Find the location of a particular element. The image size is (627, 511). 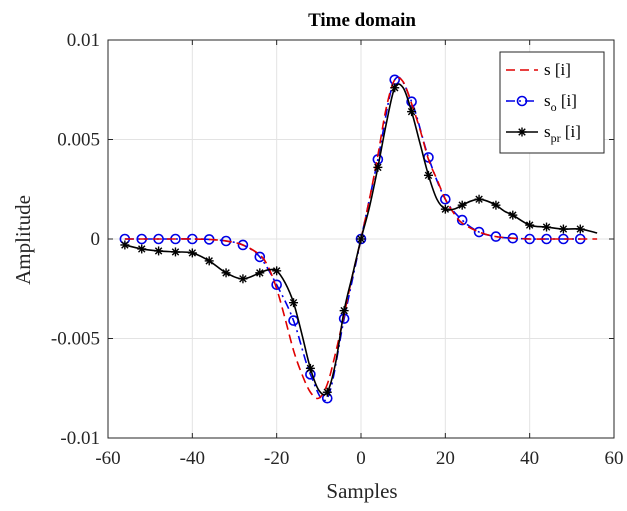

y-tick-label: -0.01 is located at coordinates (80, 438).